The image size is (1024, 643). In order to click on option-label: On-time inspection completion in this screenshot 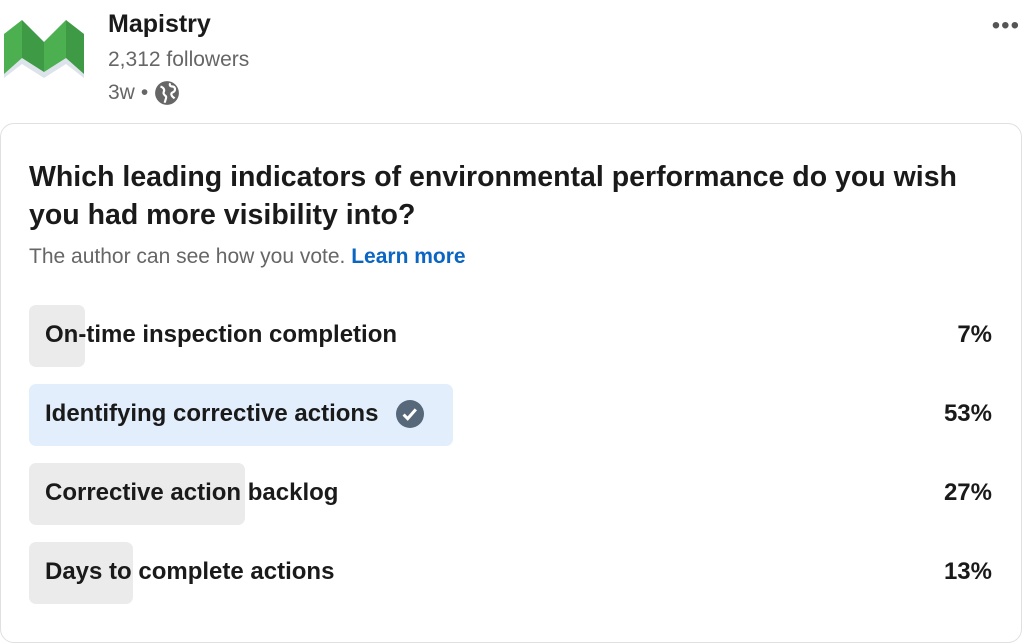, I will do `click(221, 334)`.